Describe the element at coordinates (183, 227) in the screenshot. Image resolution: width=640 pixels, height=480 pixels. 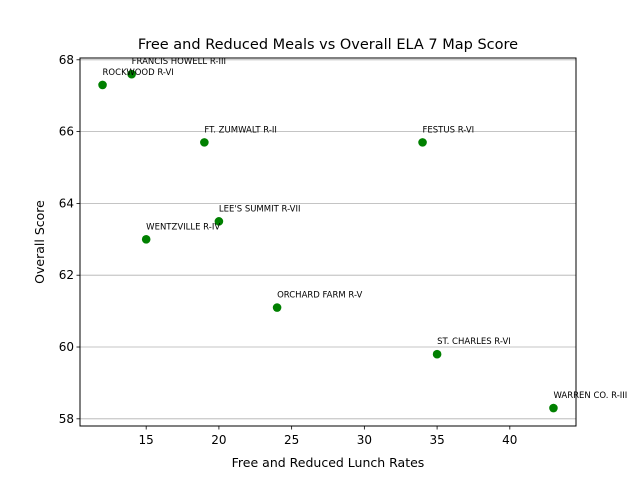
I see `point-label: WENTZVILLE R-IV` at that location.